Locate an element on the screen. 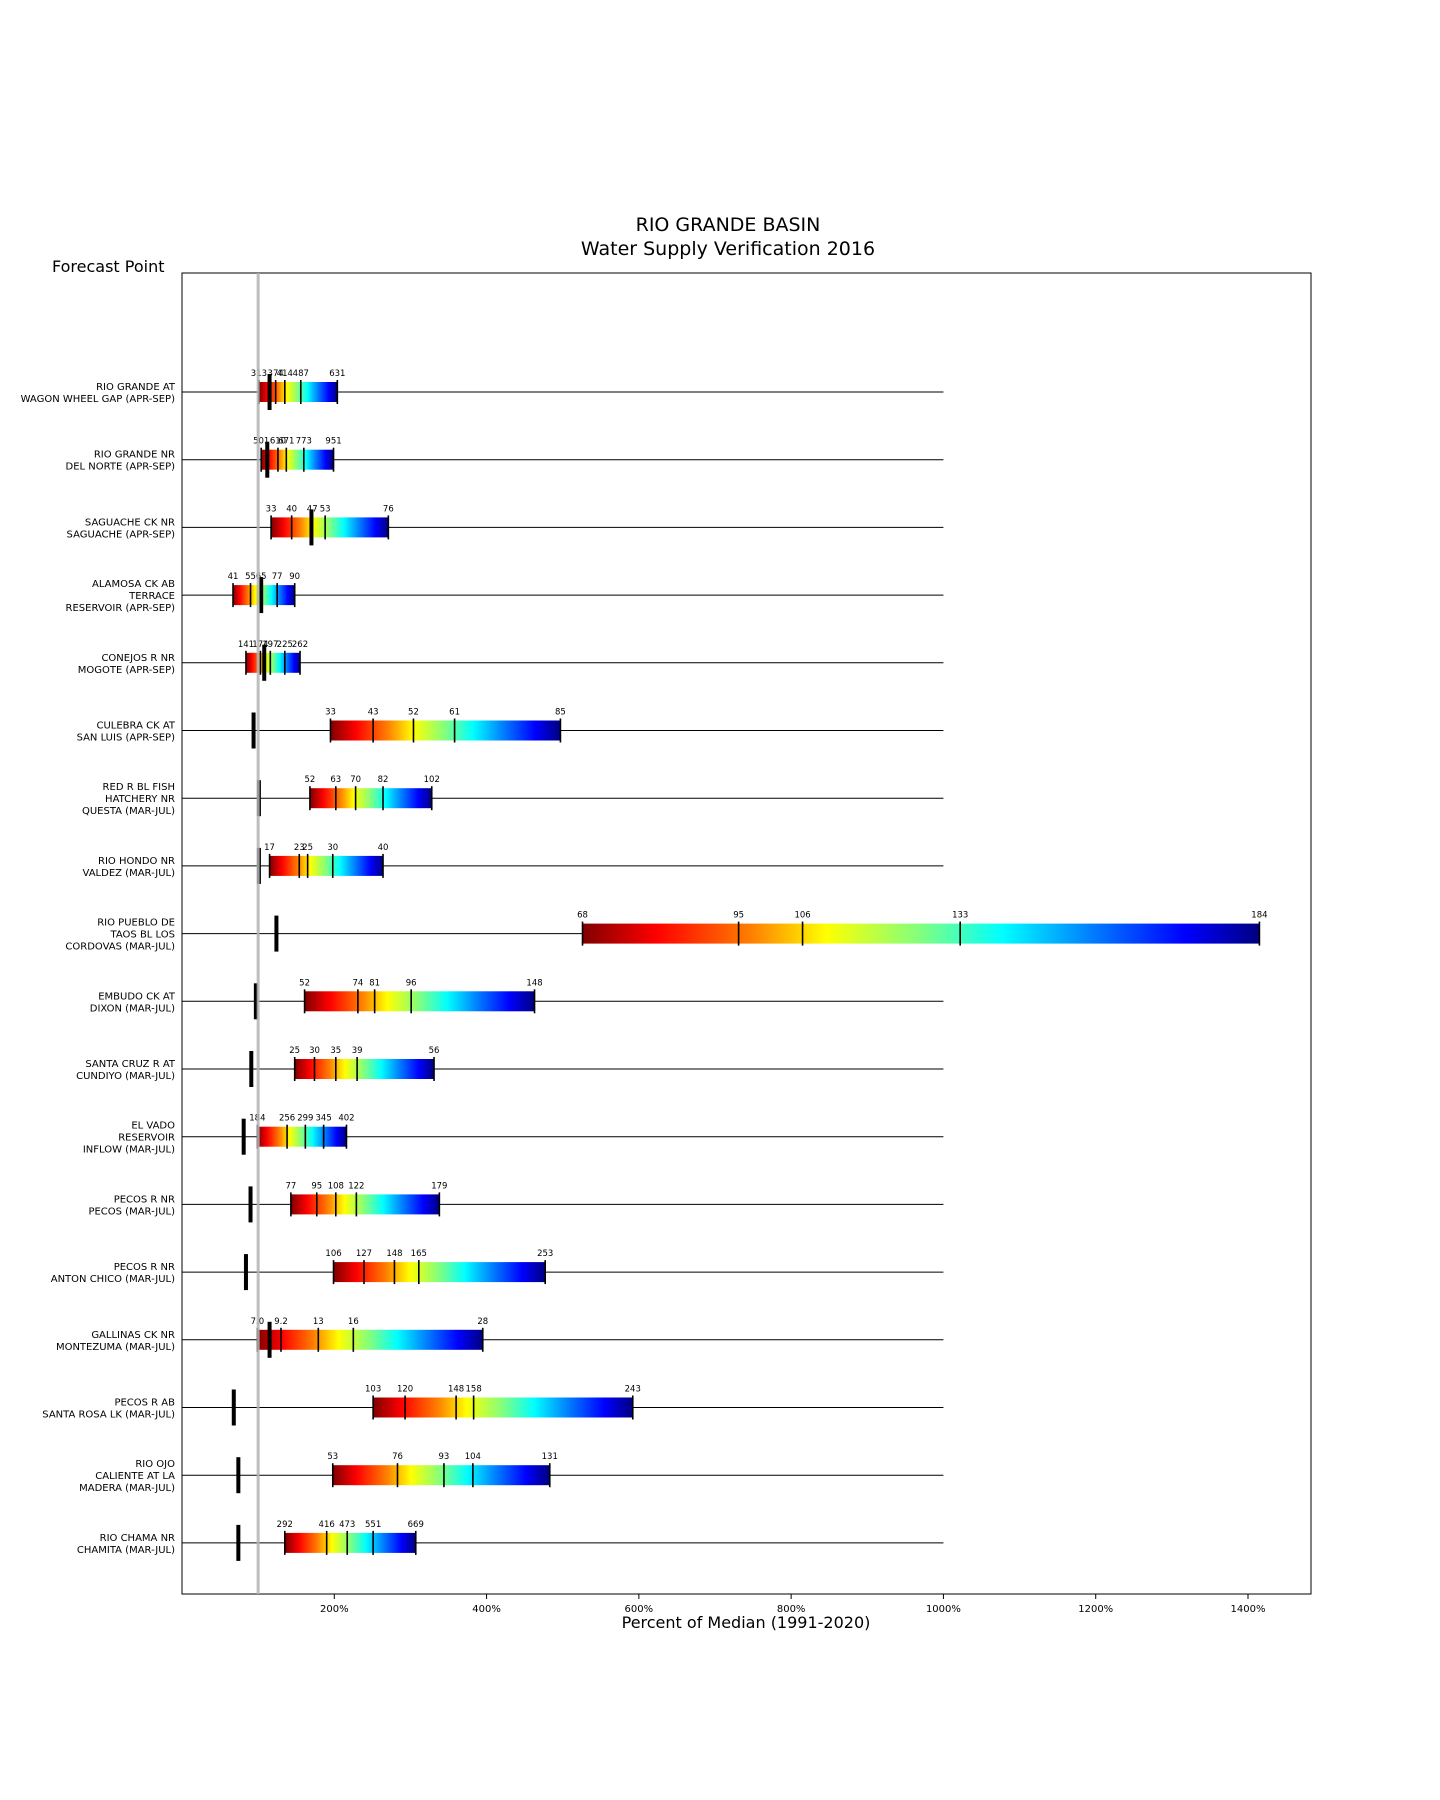 This screenshot has height=1800, width=1440. row-label: CUNDIYO (MAR-JUL) is located at coordinates (125, 1076).